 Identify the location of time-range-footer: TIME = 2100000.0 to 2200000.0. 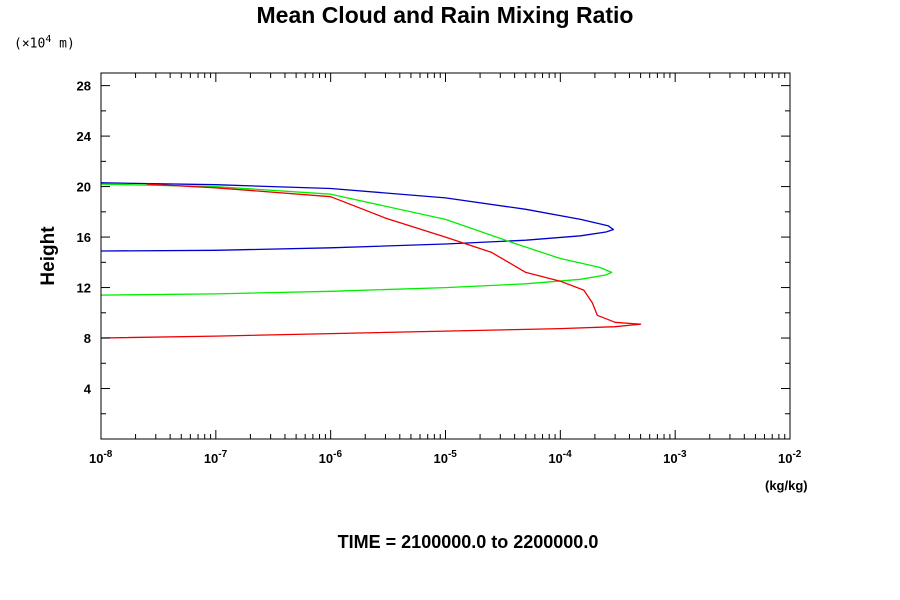
(468, 542).